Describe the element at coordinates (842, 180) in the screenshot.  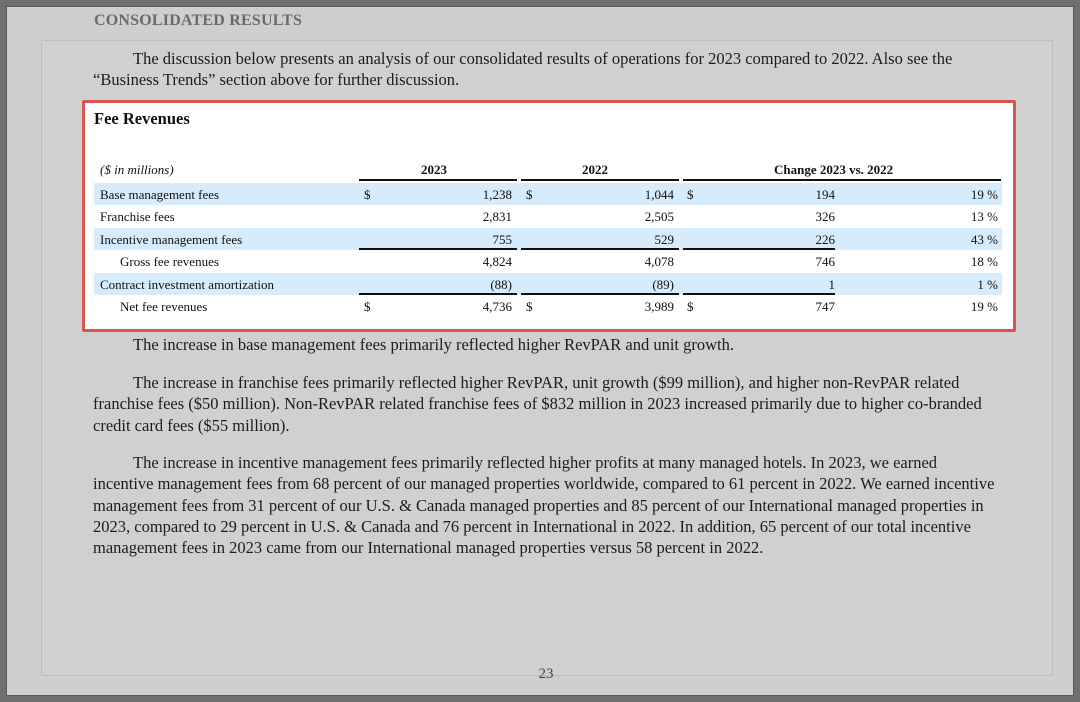
I see `header-underline-change` at that location.